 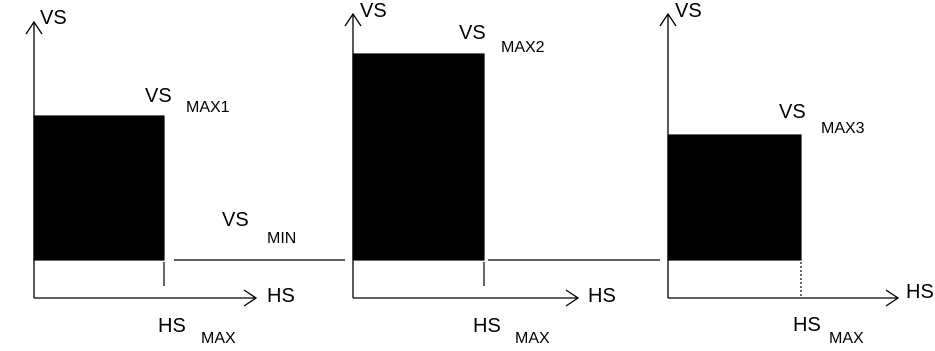 What do you see at coordinates (688, 11) in the screenshot?
I see `panel-3-vs-axis-label: VS` at bounding box center [688, 11].